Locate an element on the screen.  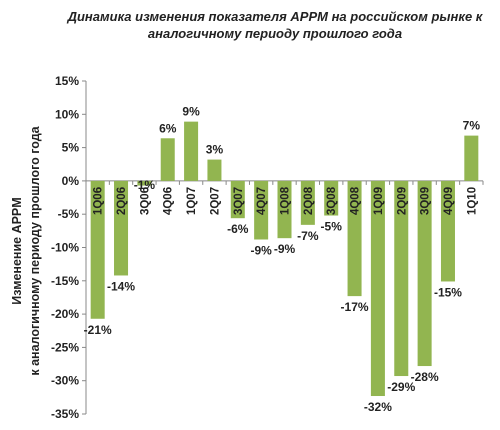
data-label: 7% is located at coordinates (472, 126).